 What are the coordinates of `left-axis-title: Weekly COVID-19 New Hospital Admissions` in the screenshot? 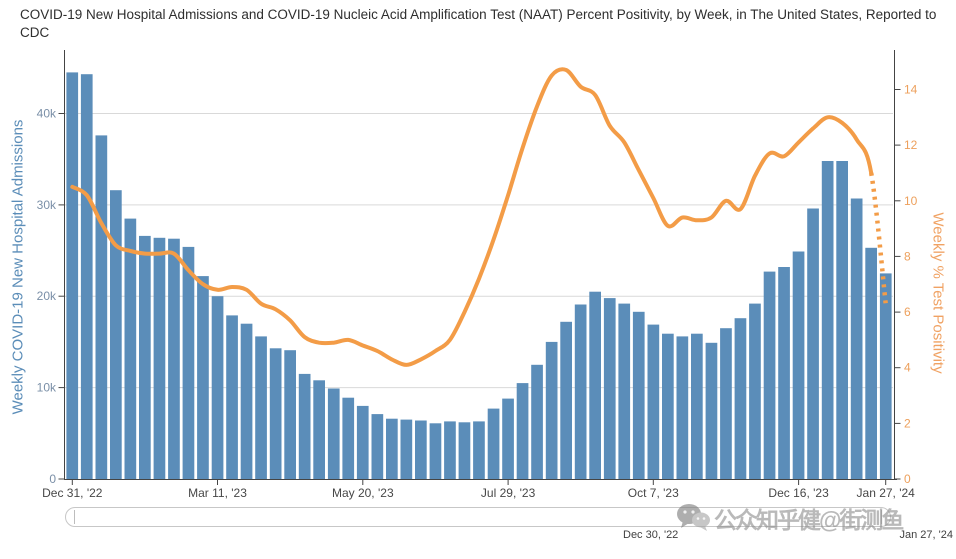 It's located at (18, 267).